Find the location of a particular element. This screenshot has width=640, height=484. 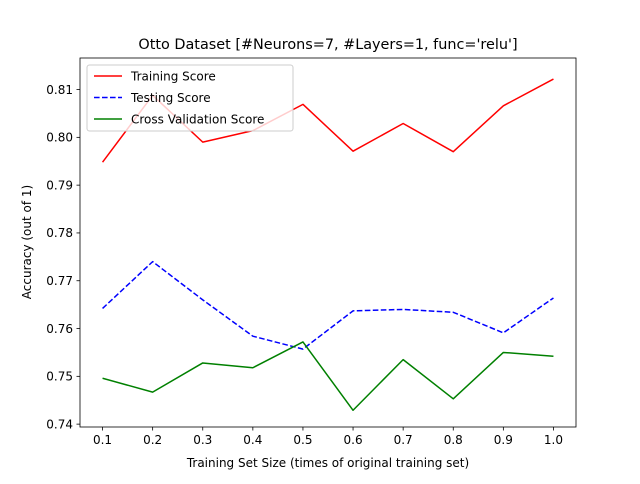

y-tick-label: 0.80 is located at coordinates (59, 138).